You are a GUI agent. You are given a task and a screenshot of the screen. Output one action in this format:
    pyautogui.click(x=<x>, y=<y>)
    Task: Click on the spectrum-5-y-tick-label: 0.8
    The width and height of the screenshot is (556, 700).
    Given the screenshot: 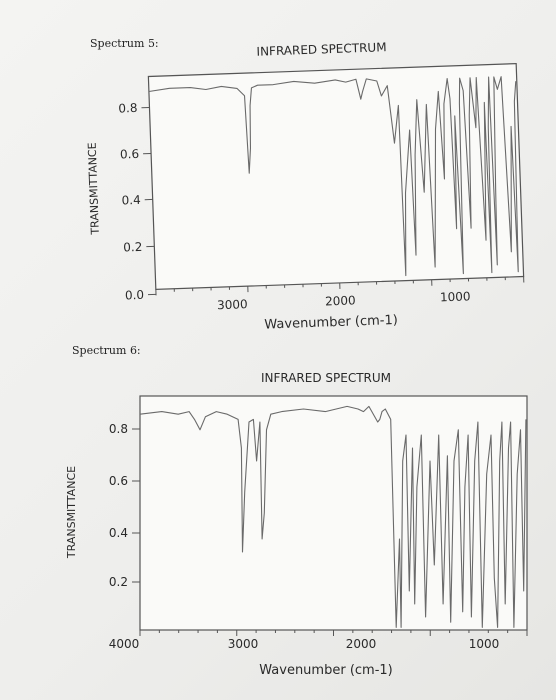 What is the action you would take?
    pyautogui.click(x=128, y=108)
    